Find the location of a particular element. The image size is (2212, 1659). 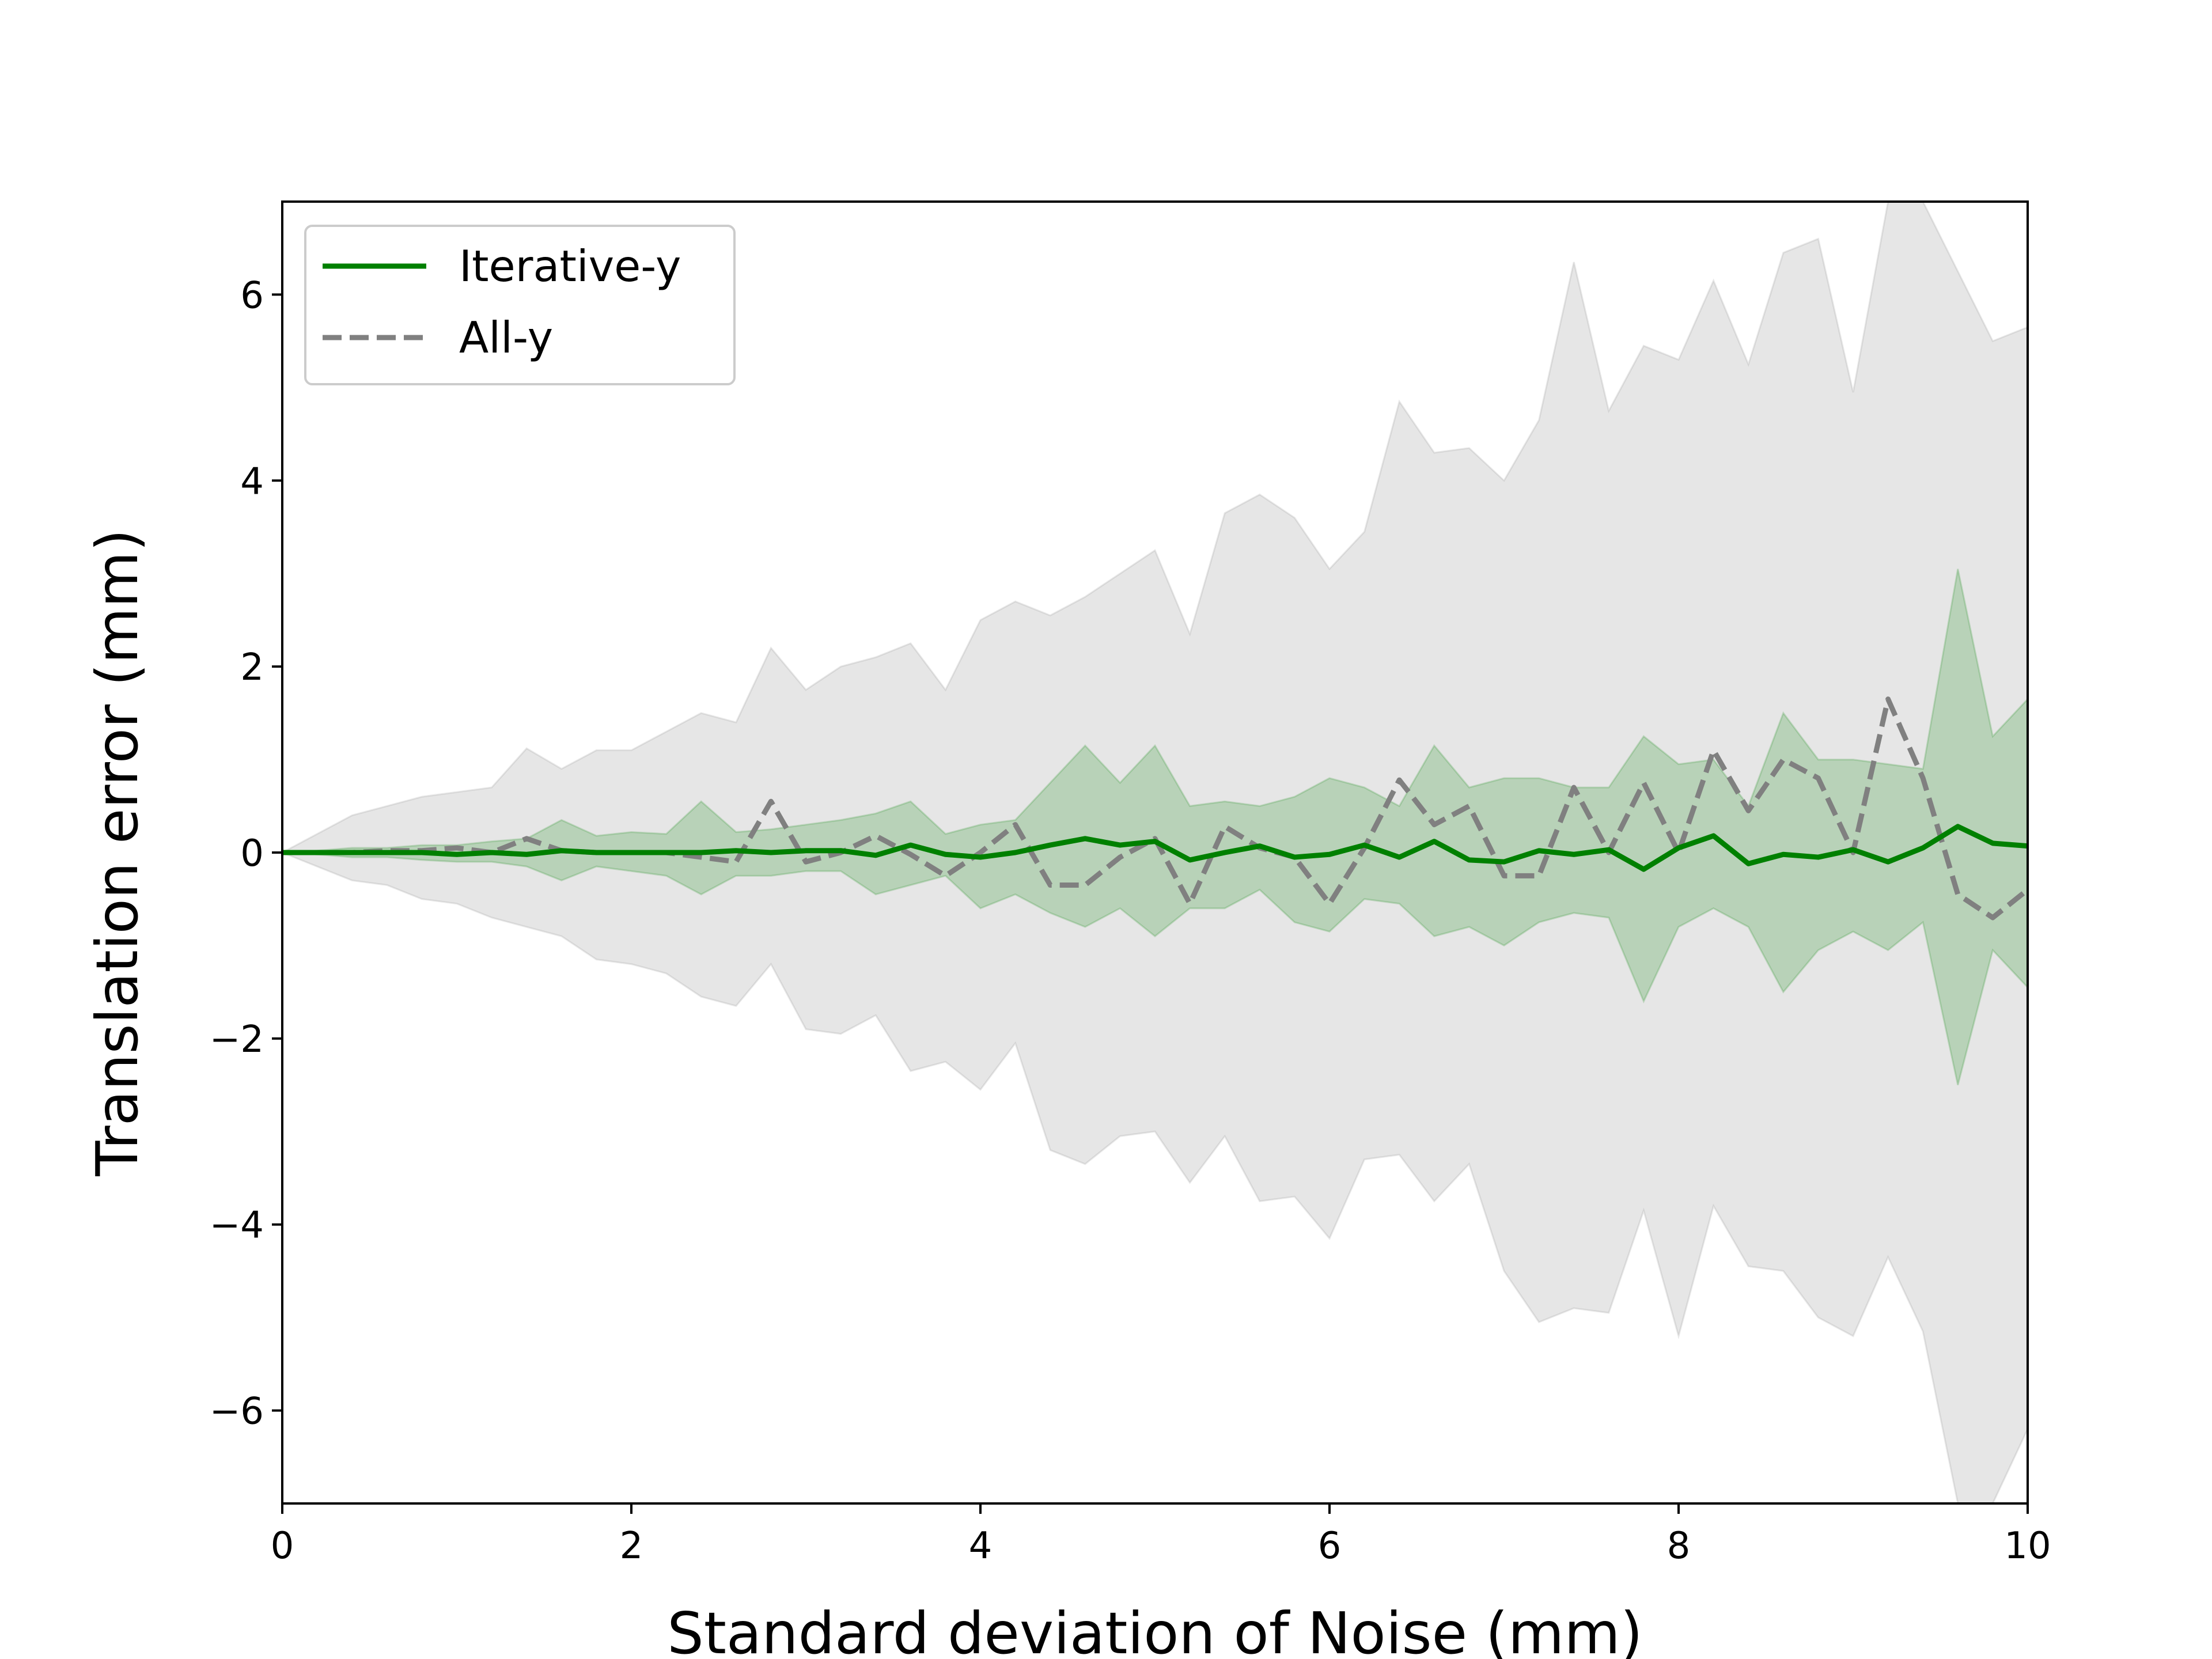

line-iterative-y is located at coordinates (1155, 848).